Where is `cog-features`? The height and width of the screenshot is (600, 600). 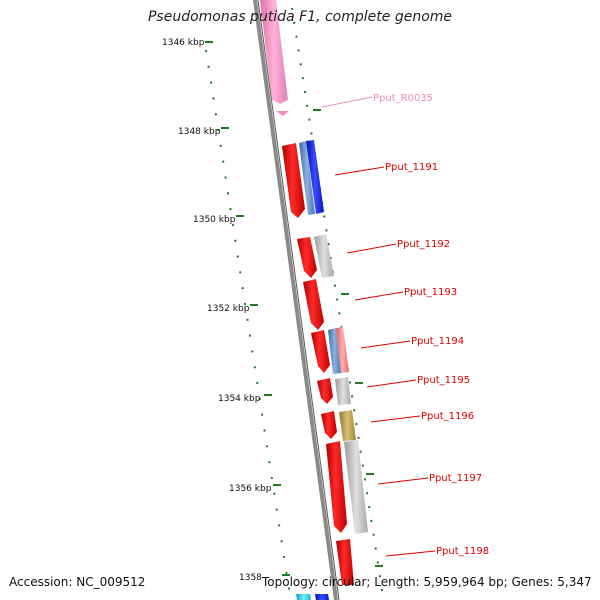
cog-features is located at coordinates (332, 370).